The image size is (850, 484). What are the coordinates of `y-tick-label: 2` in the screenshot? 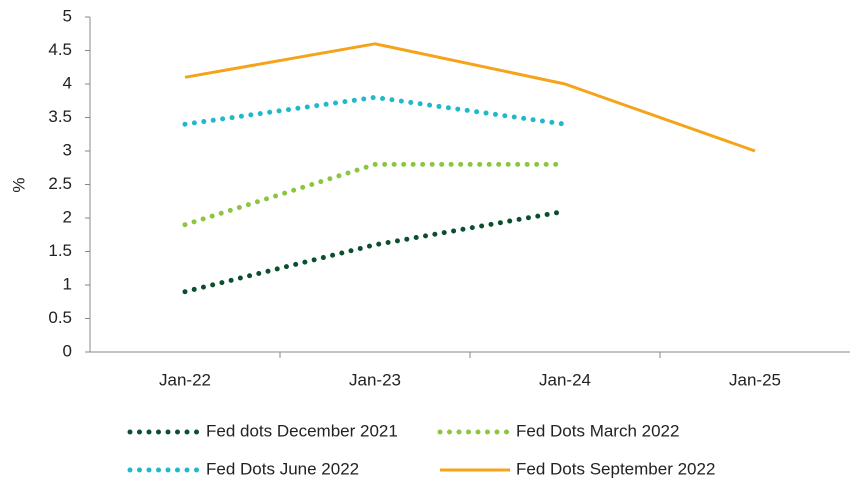 It's located at (67, 216).